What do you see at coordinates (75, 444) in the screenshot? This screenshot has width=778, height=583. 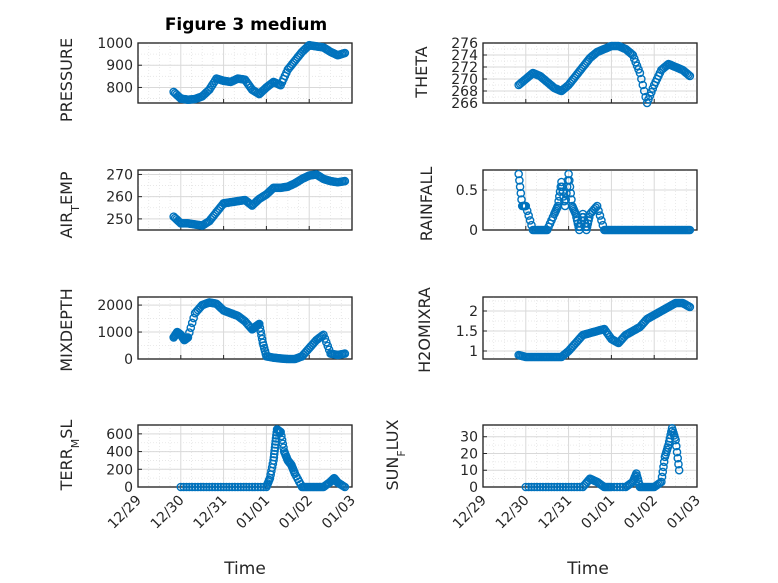 I see `ylabel-terr-sub: M` at bounding box center [75, 444].